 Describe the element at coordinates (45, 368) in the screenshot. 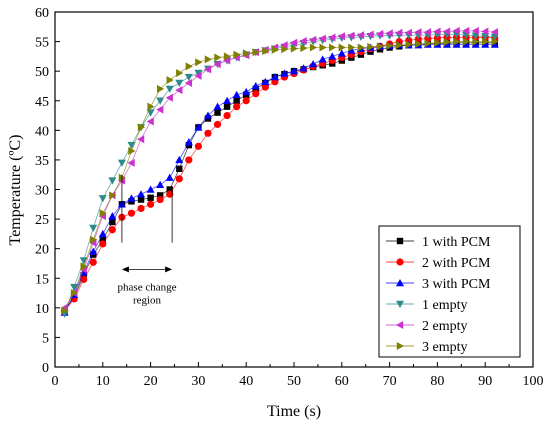

I see `y-tick-label: 0` at that location.